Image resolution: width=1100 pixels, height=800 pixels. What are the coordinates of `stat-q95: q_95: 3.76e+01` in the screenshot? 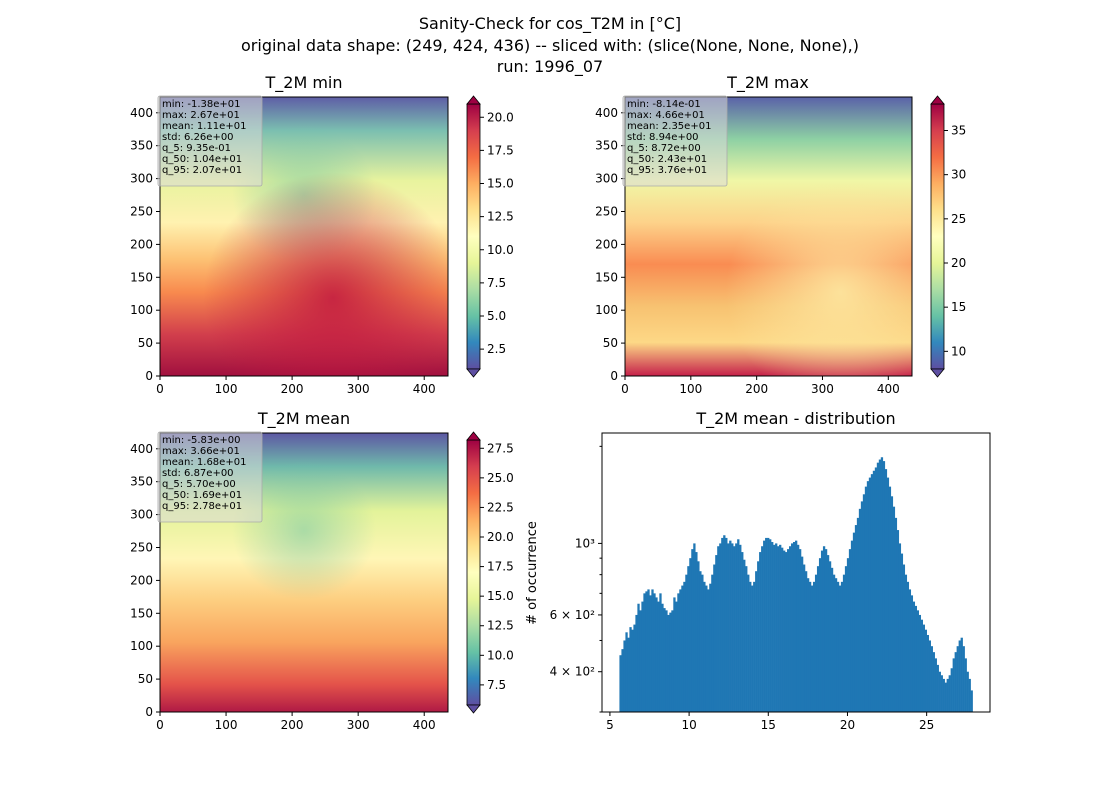 It's located at (667, 170).